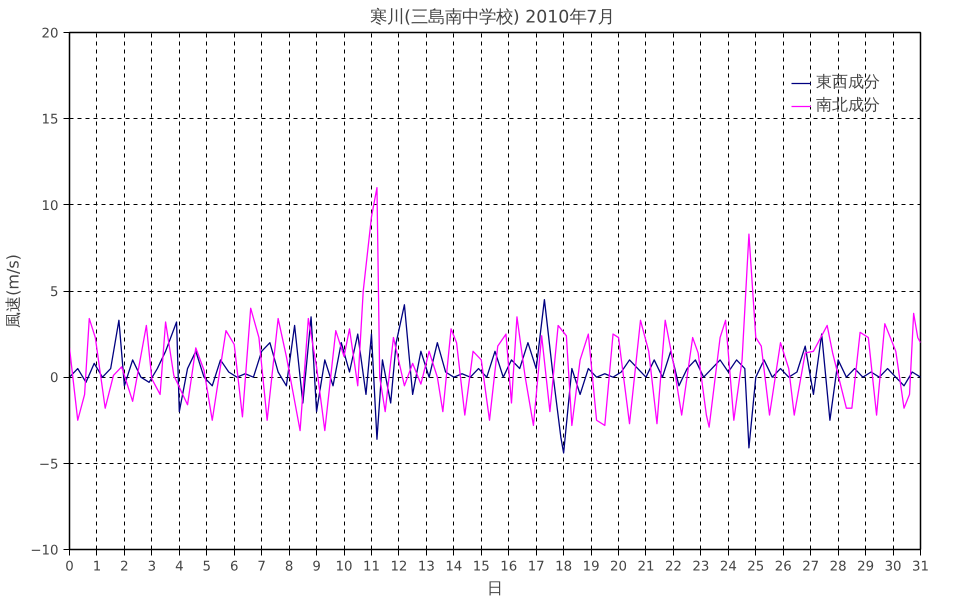 Image resolution: width=970 pixels, height=604 pixels. I want to click on x-tick-label: 18, so click(563, 567).